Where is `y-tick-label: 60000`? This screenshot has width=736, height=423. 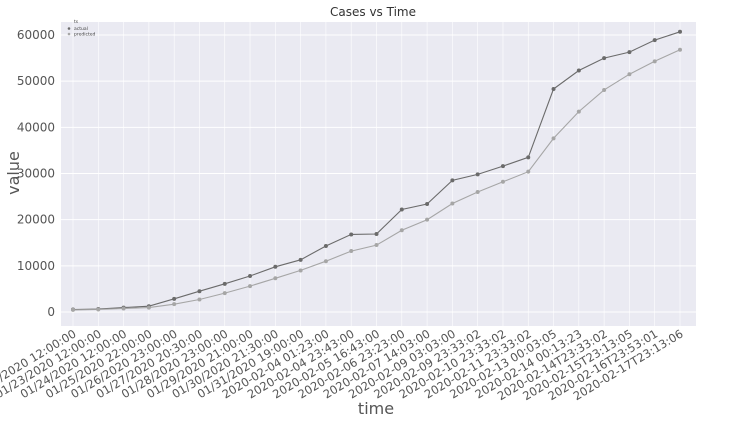 y-tick-label: 60000 is located at coordinates (36, 35).